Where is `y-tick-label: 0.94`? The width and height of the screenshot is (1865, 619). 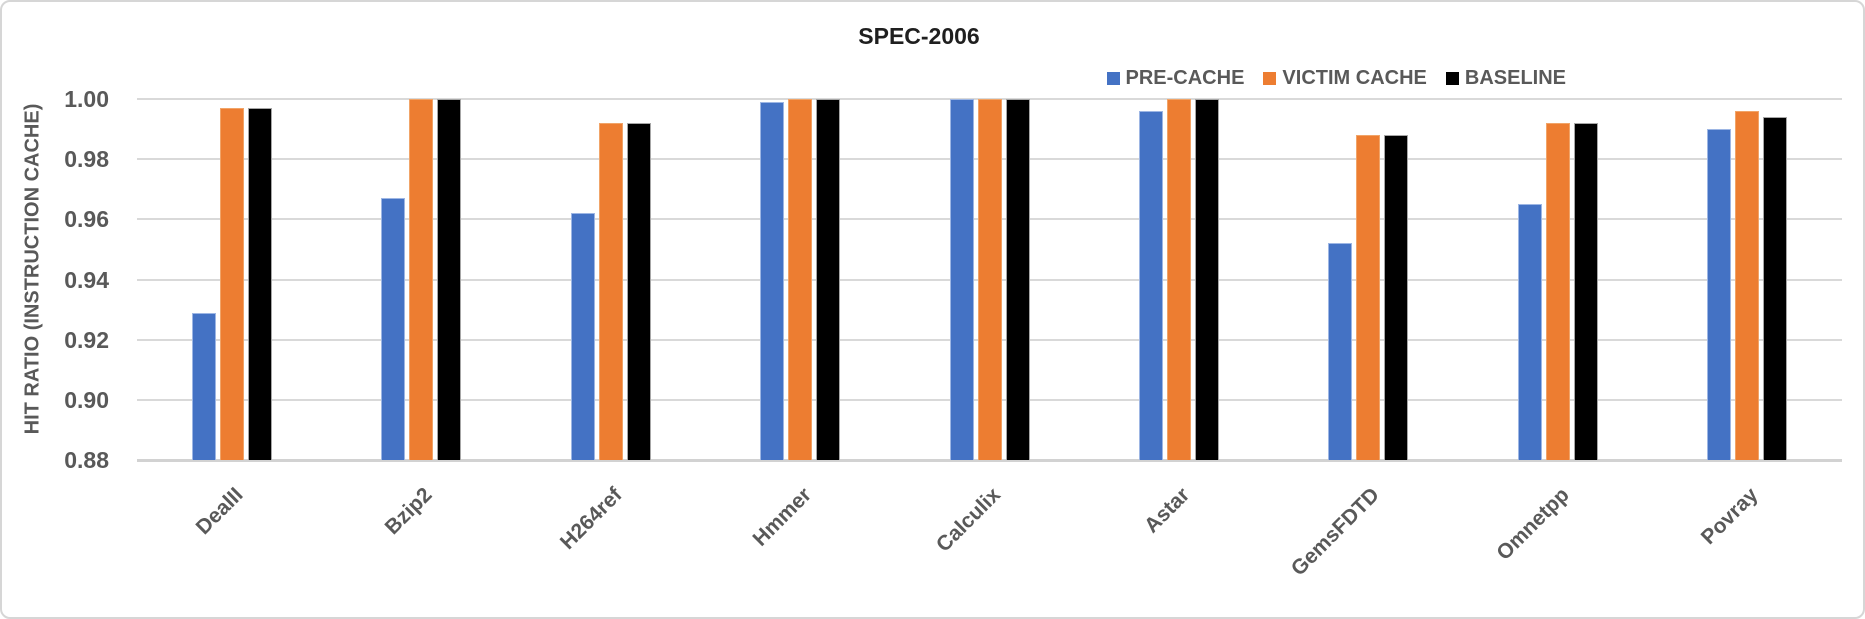 y-tick-label: 0.94 is located at coordinates (86, 279).